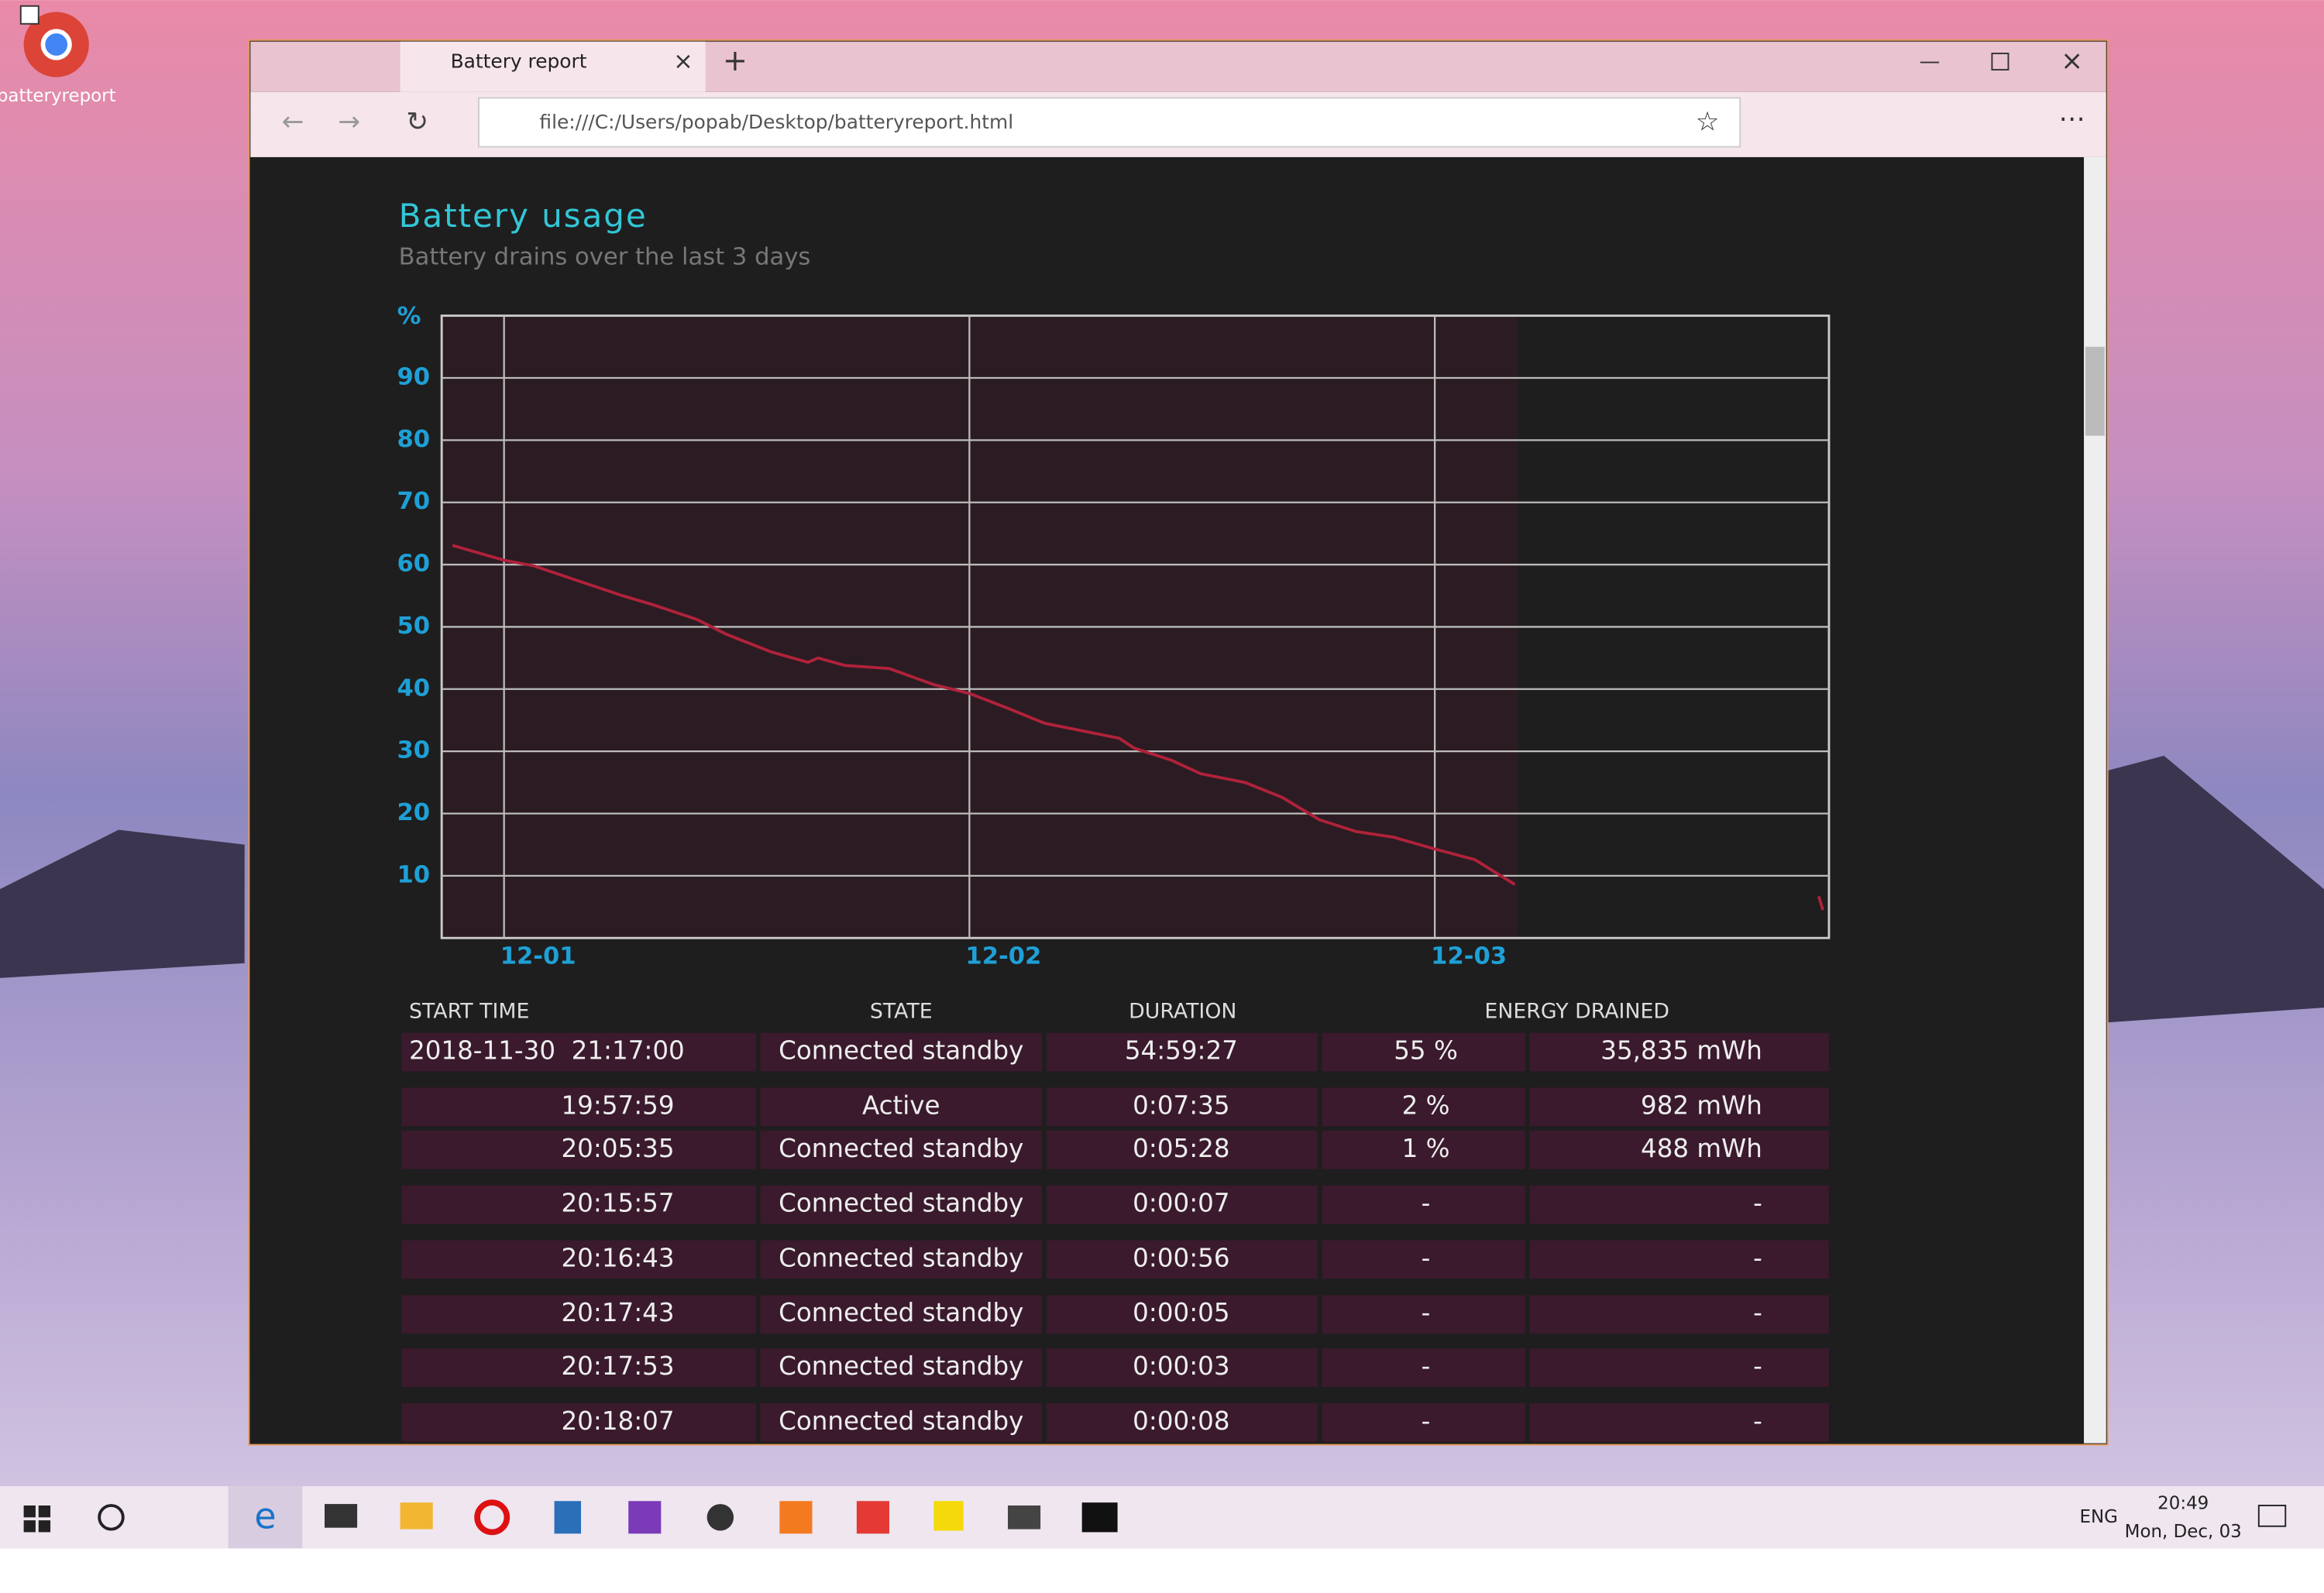 The height and width of the screenshot is (1593, 2324). What do you see at coordinates (683, 61) in the screenshot?
I see `tab-close: ×` at bounding box center [683, 61].